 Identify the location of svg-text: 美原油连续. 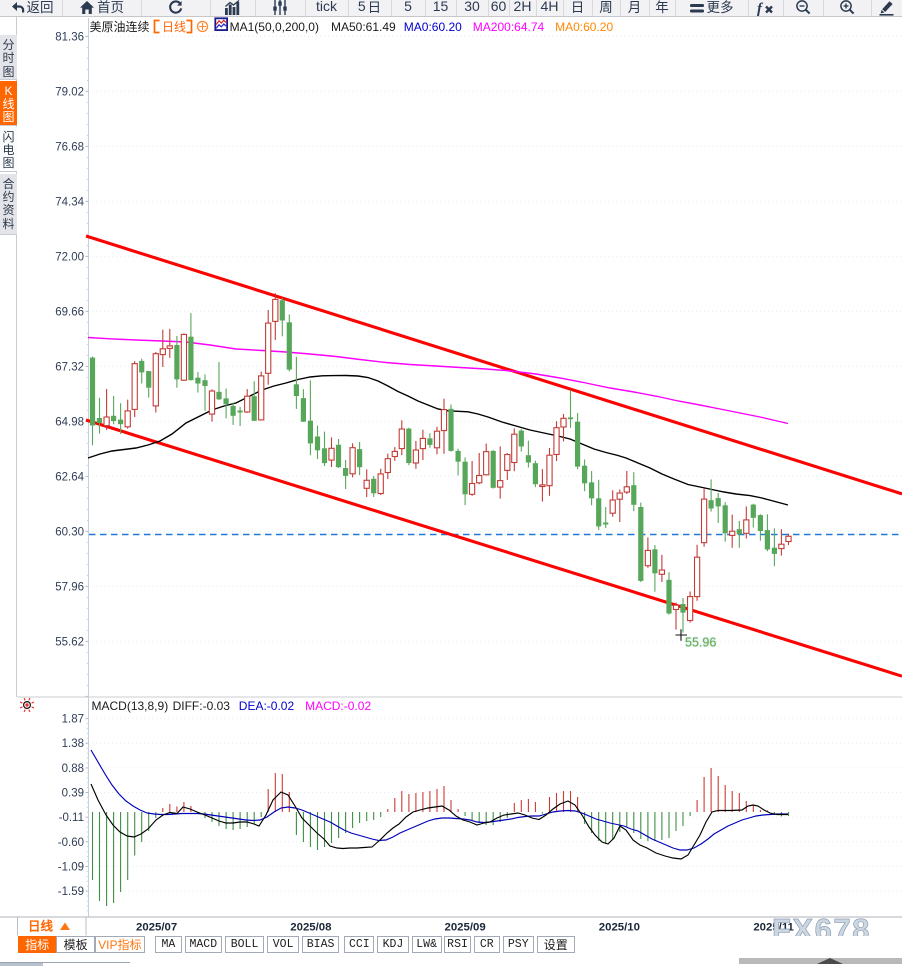
(120, 26).